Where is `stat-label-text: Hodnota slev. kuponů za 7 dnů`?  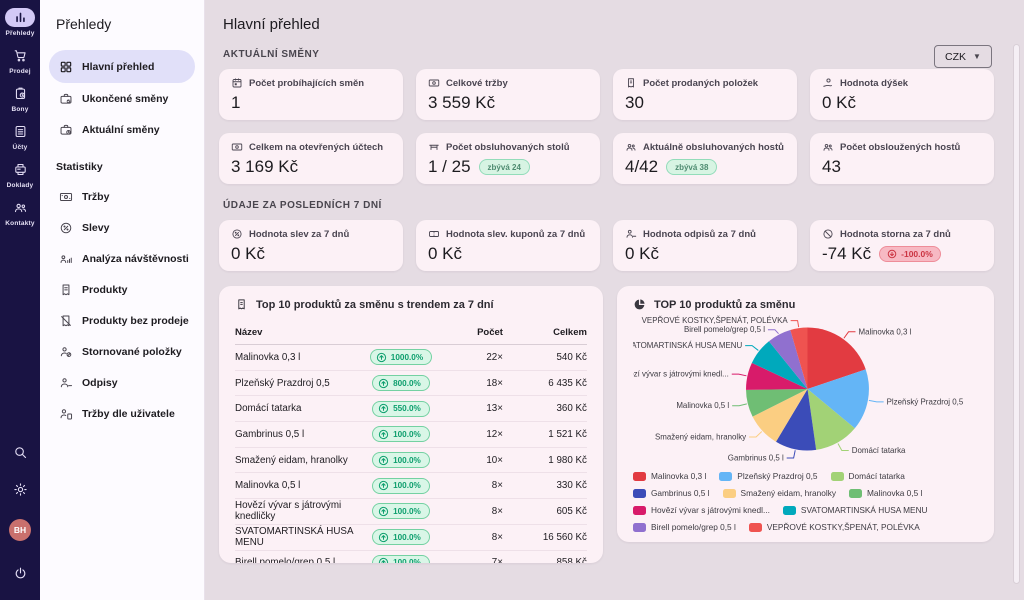 stat-label-text: Hodnota slev. kuponů za 7 dnů is located at coordinates (516, 234).